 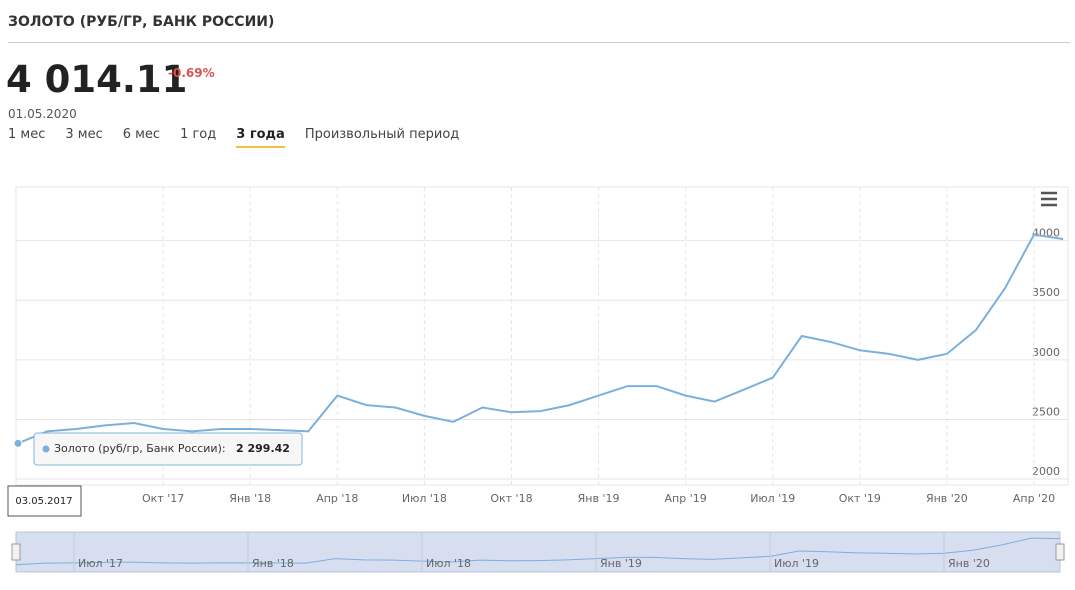 What do you see at coordinates (424, 498) in the screenshot?
I see `x-tick-label: Июл '18` at bounding box center [424, 498].